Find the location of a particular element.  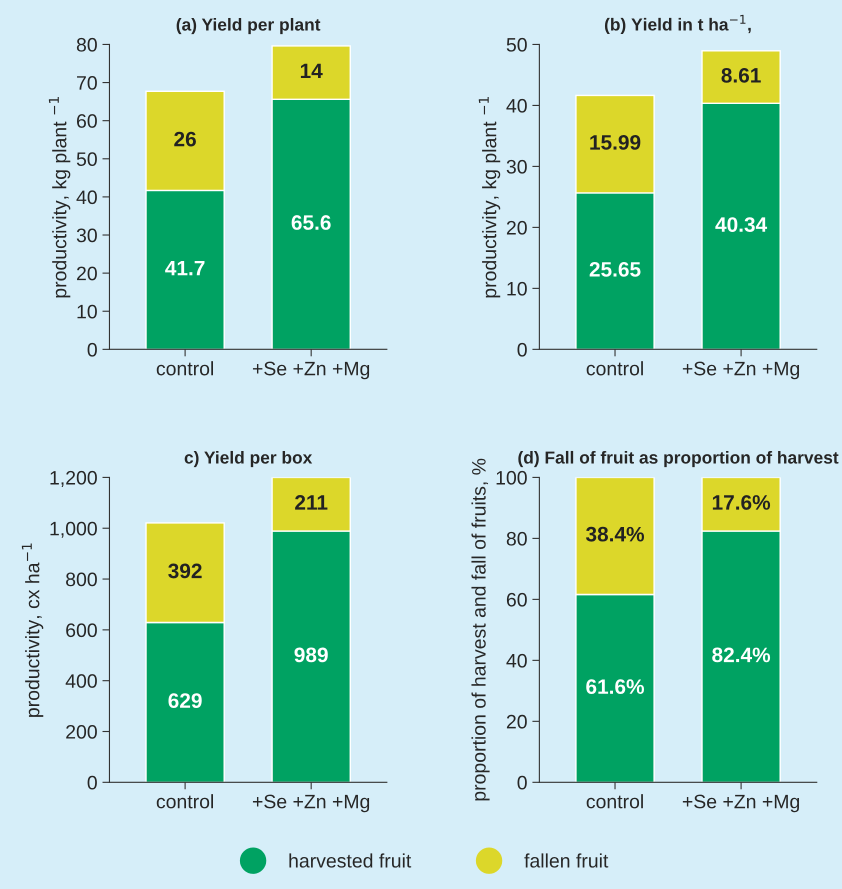

data-label: 82.4% is located at coordinates (741, 655).